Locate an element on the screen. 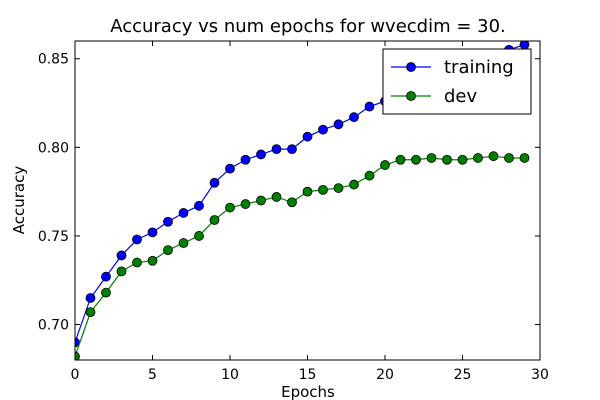 This screenshot has height=400, width=600. x-tick-label: 10 is located at coordinates (230, 375).